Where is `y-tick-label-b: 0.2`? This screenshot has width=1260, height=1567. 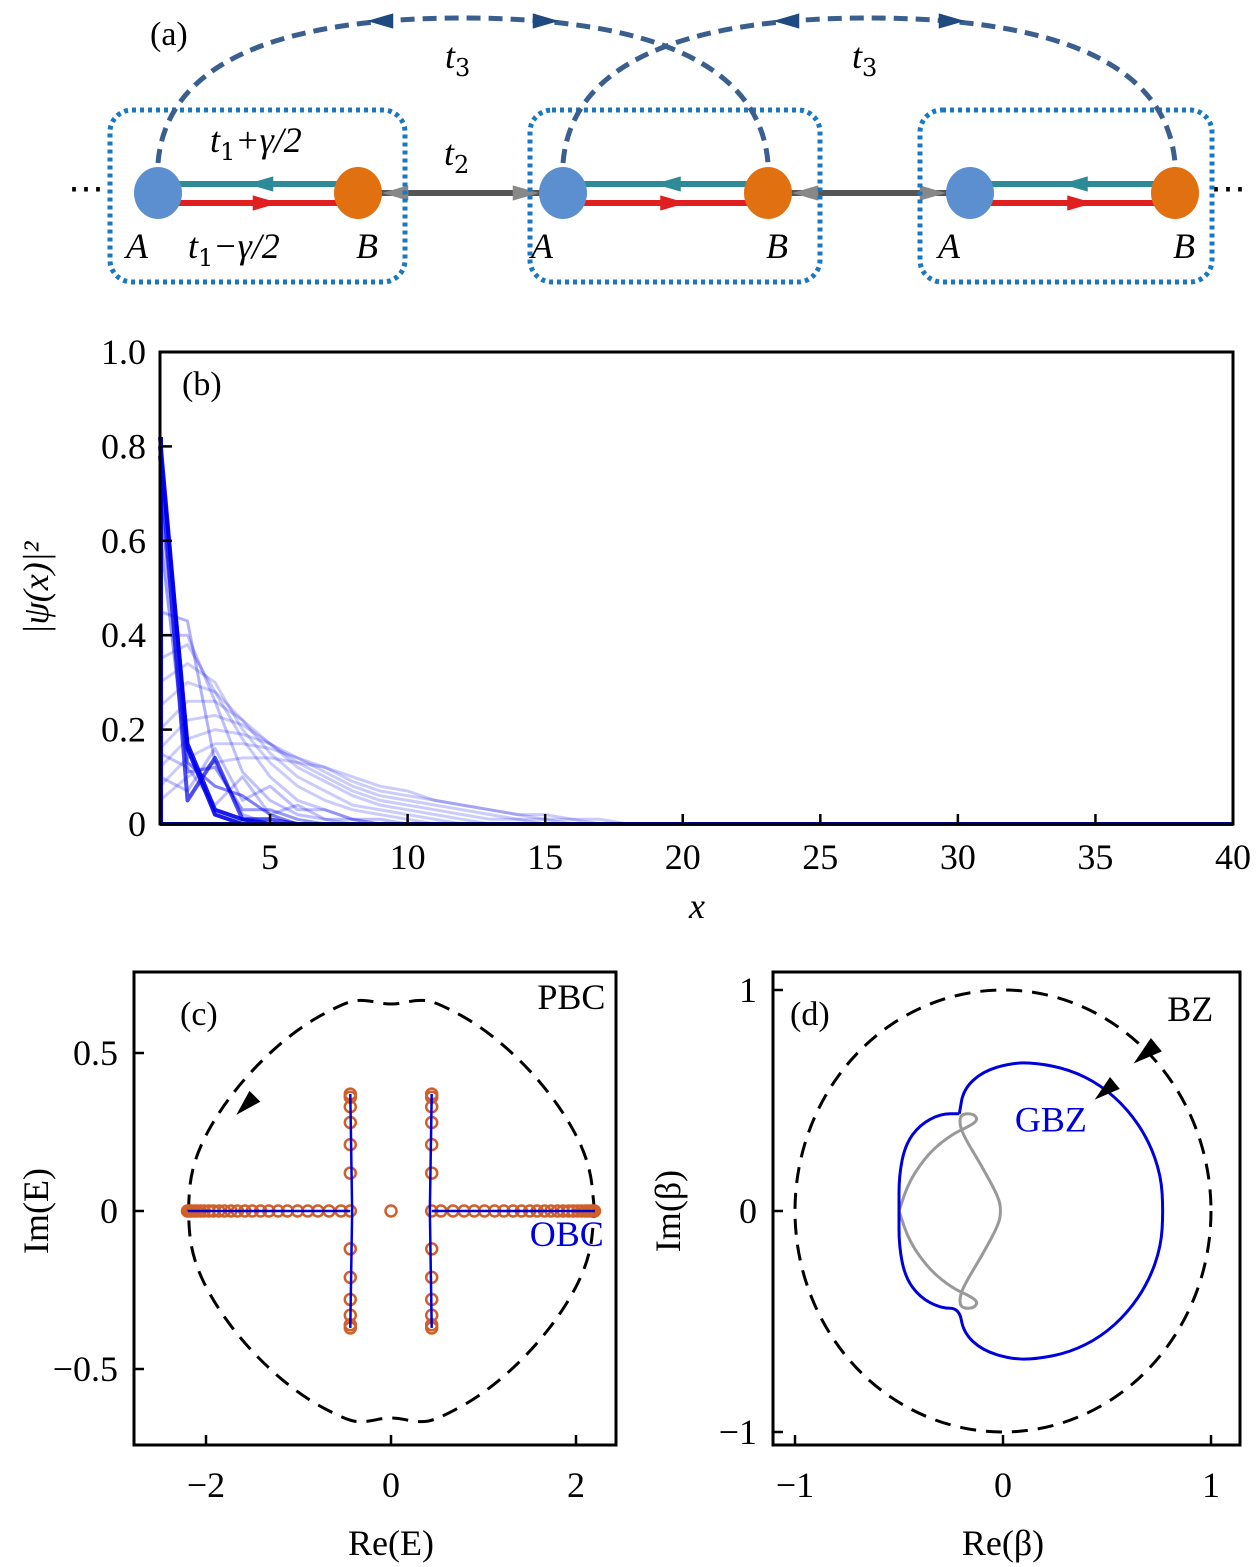 y-tick-label-b: 0.2 is located at coordinates (123, 730).